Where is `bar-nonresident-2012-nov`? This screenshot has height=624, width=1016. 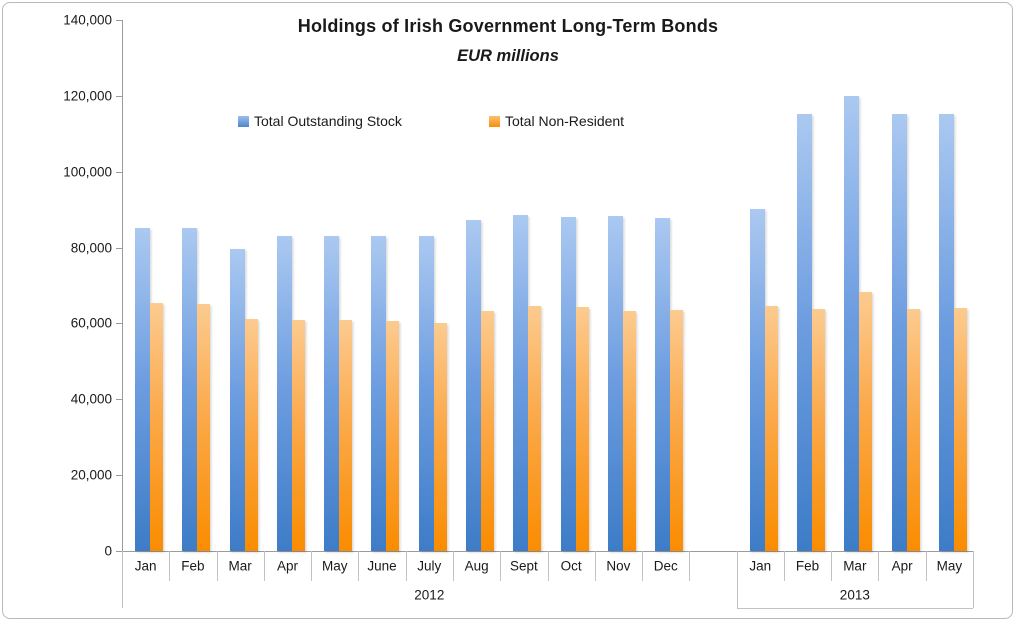
bar-nonresident-2012-nov is located at coordinates (629, 431).